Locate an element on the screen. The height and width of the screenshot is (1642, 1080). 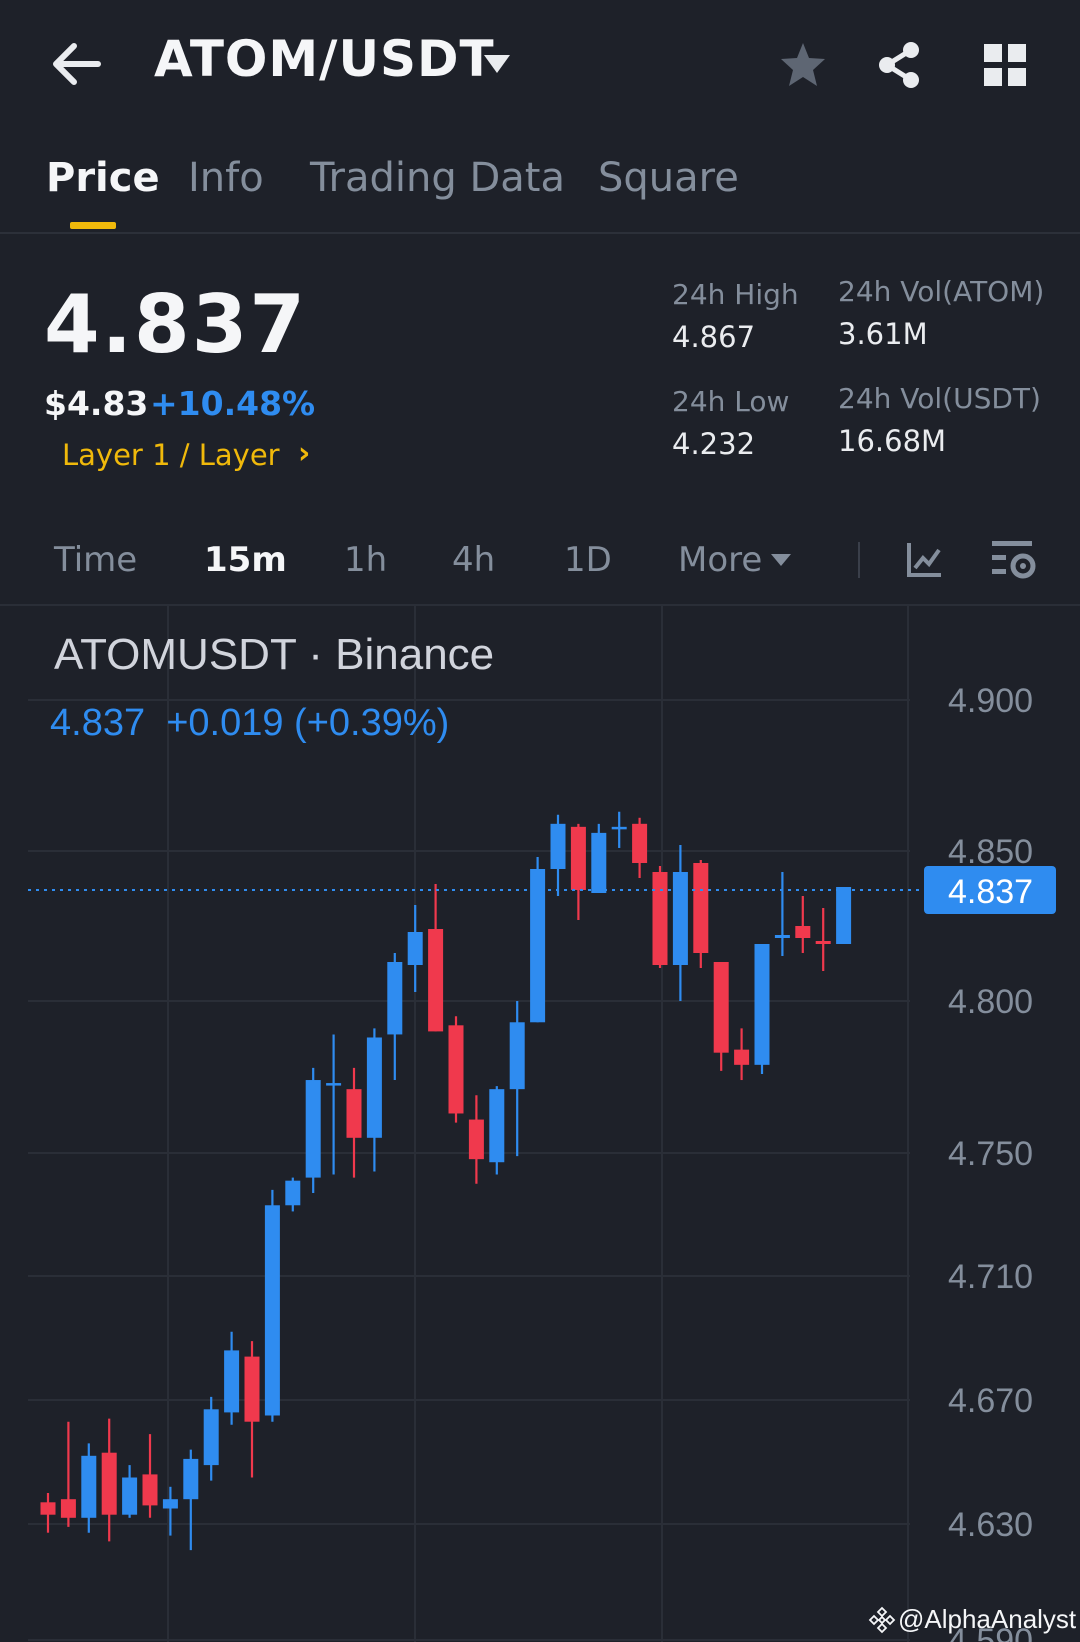
more-dropdown-icon is located at coordinates (781, 560).